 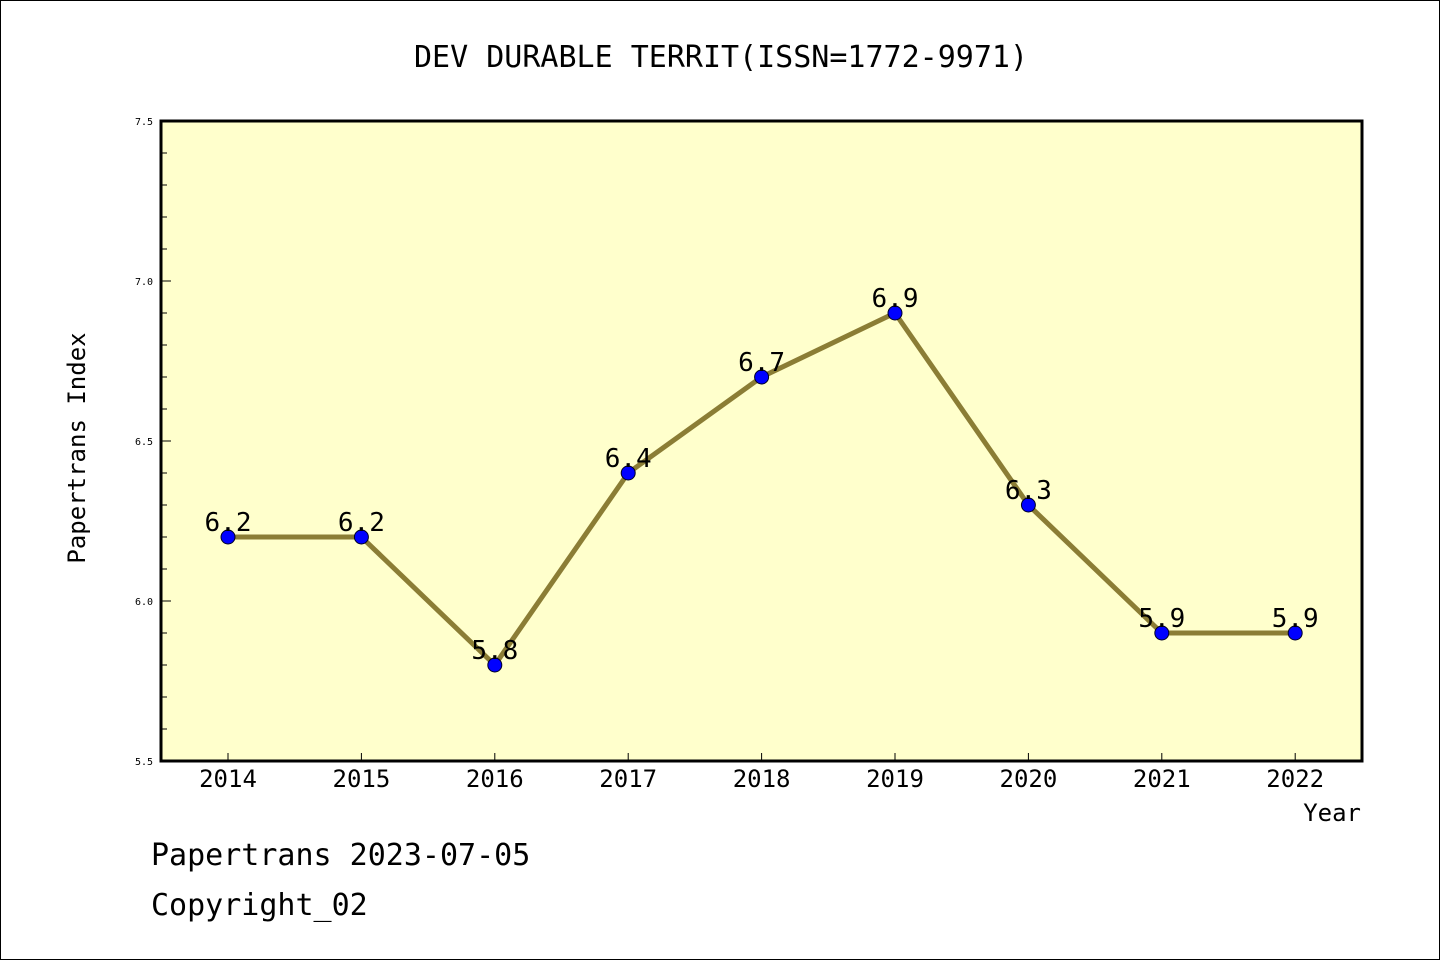 What do you see at coordinates (628, 459) in the screenshot?
I see `data-label: 6.4` at bounding box center [628, 459].